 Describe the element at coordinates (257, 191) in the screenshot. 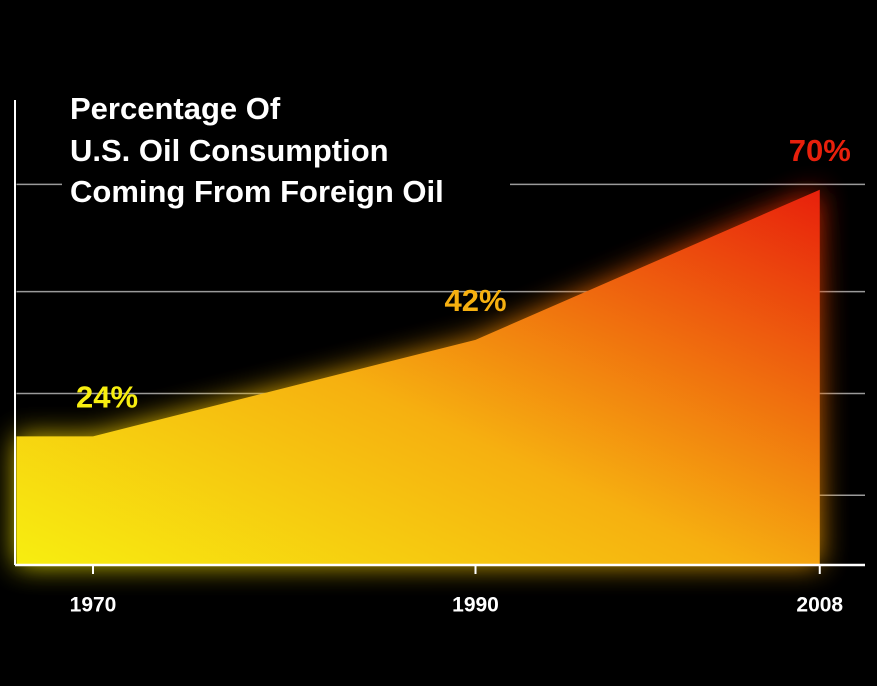

I see `chart-title: Coming From Foreign Oil` at that location.